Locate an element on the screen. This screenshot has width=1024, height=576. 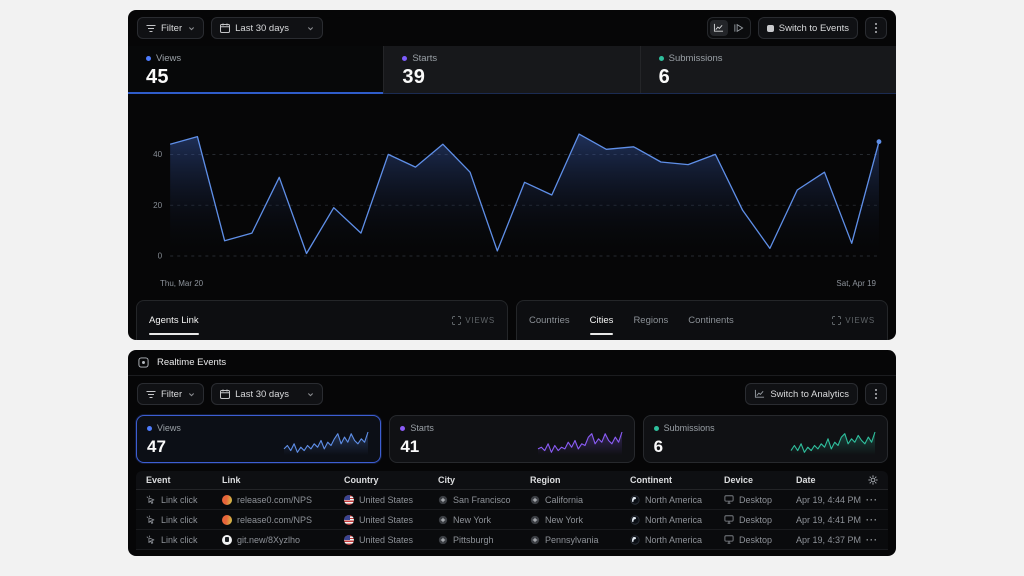
switch-to-analytics-label: Switch to Analytics is located at coordinates (809, 394).